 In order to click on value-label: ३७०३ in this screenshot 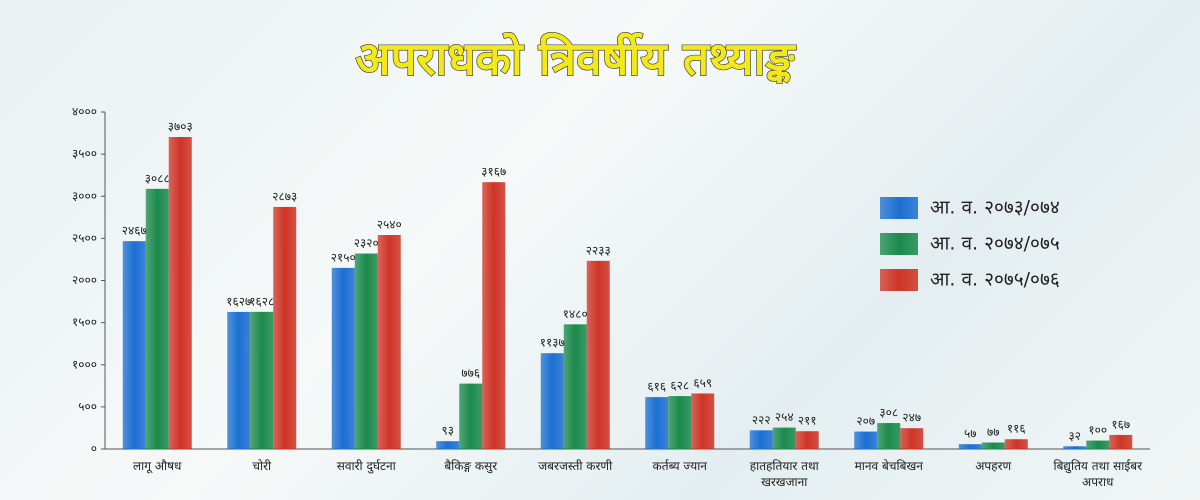, I will do `click(180, 127)`.